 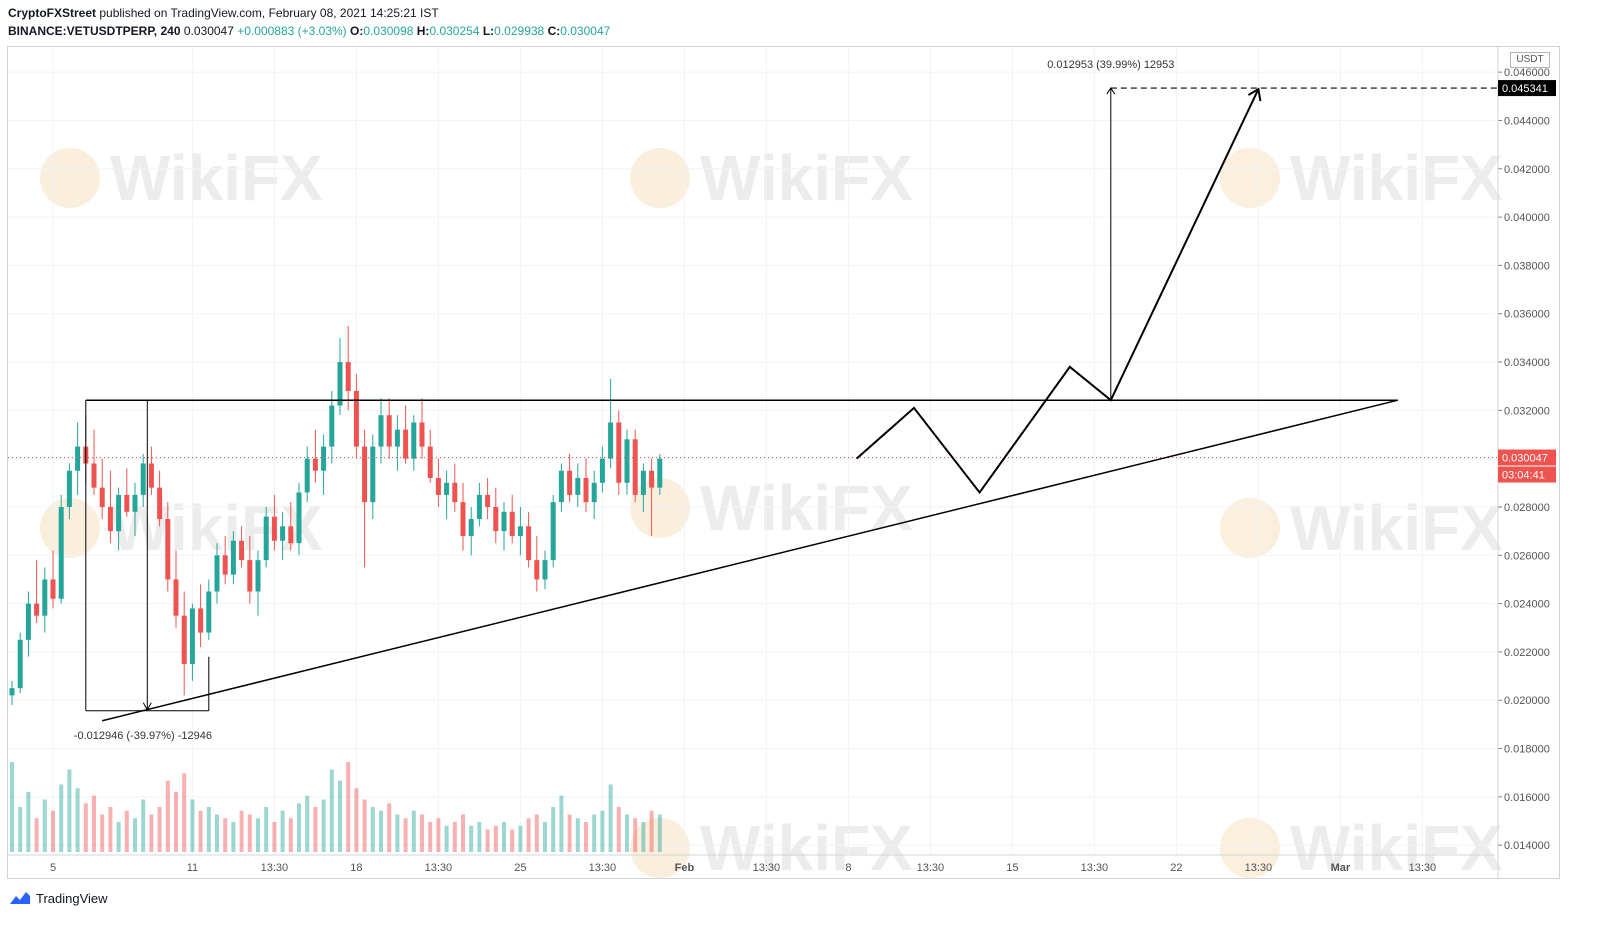 What do you see at coordinates (519, 31) in the screenshot?
I see `low-value: 0.029938` at bounding box center [519, 31].